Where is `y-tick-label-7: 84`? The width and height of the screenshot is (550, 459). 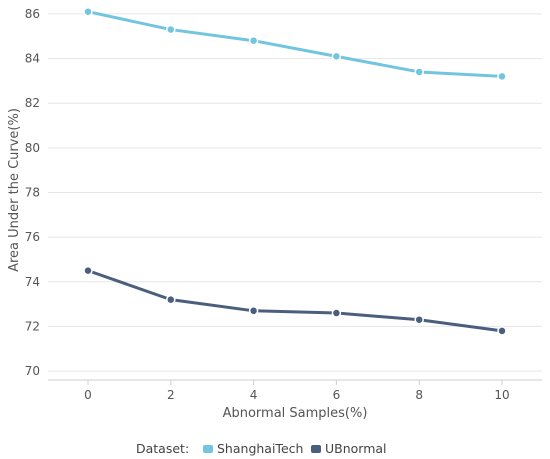 y-tick-label-7: 84 is located at coordinates (32, 59).